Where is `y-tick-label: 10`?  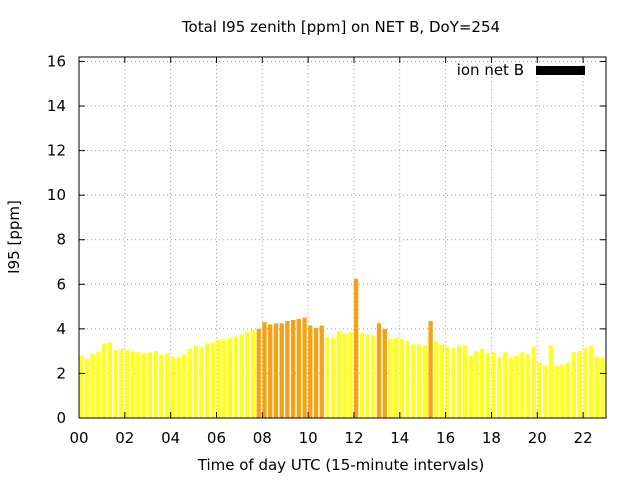
y-tick-label: 10 is located at coordinates (56, 195).